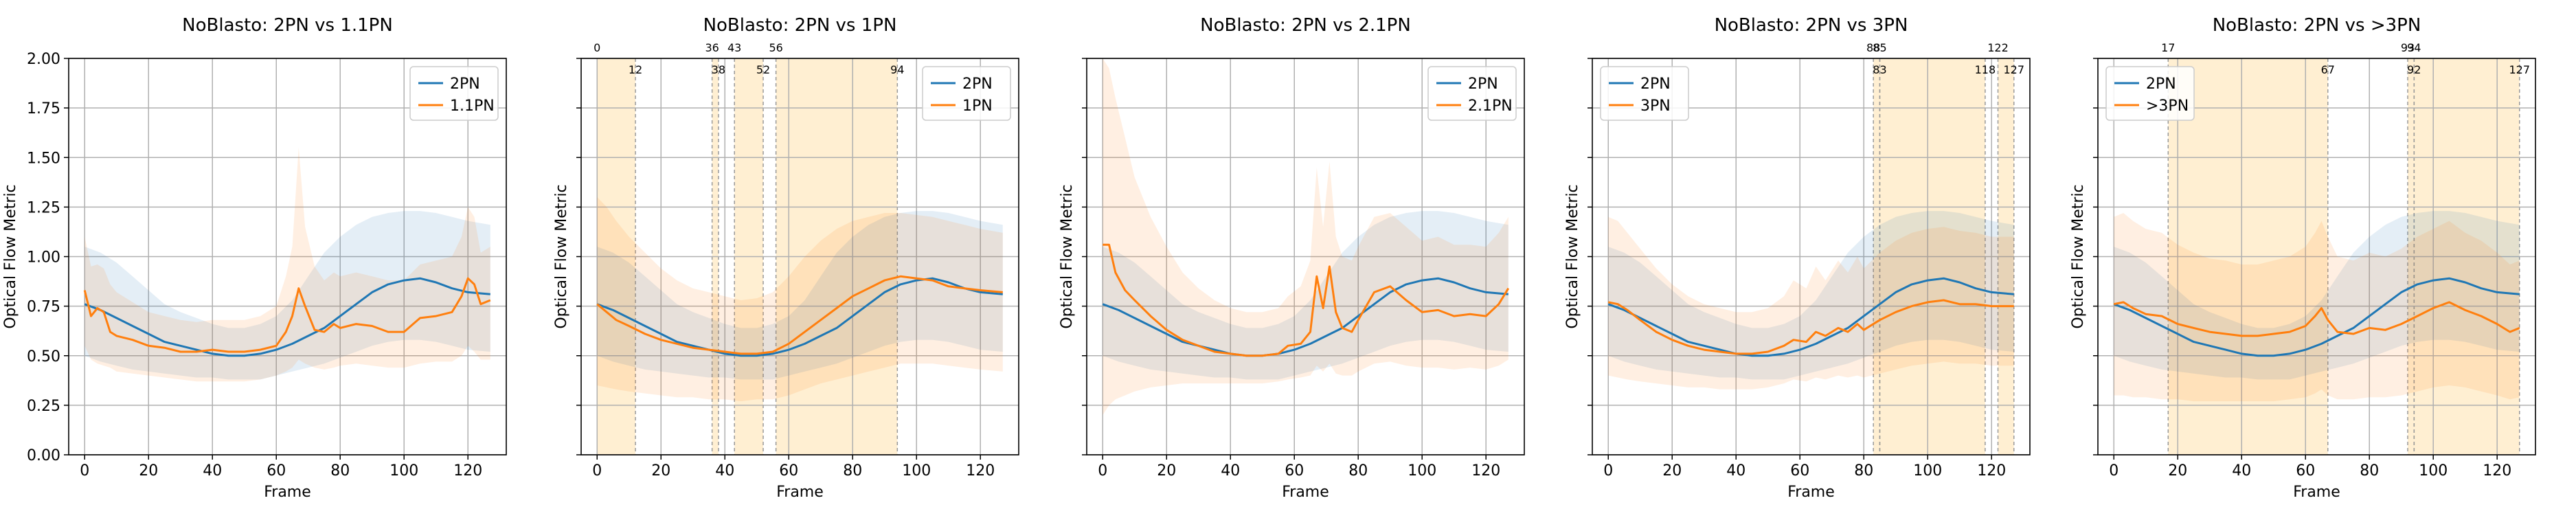 This screenshot has height=518, width=2576. What do you see at coordinates (2168, 47) in the screenshot?
I see `highlight-start-label: 17` at bounding box center [2168, 47].